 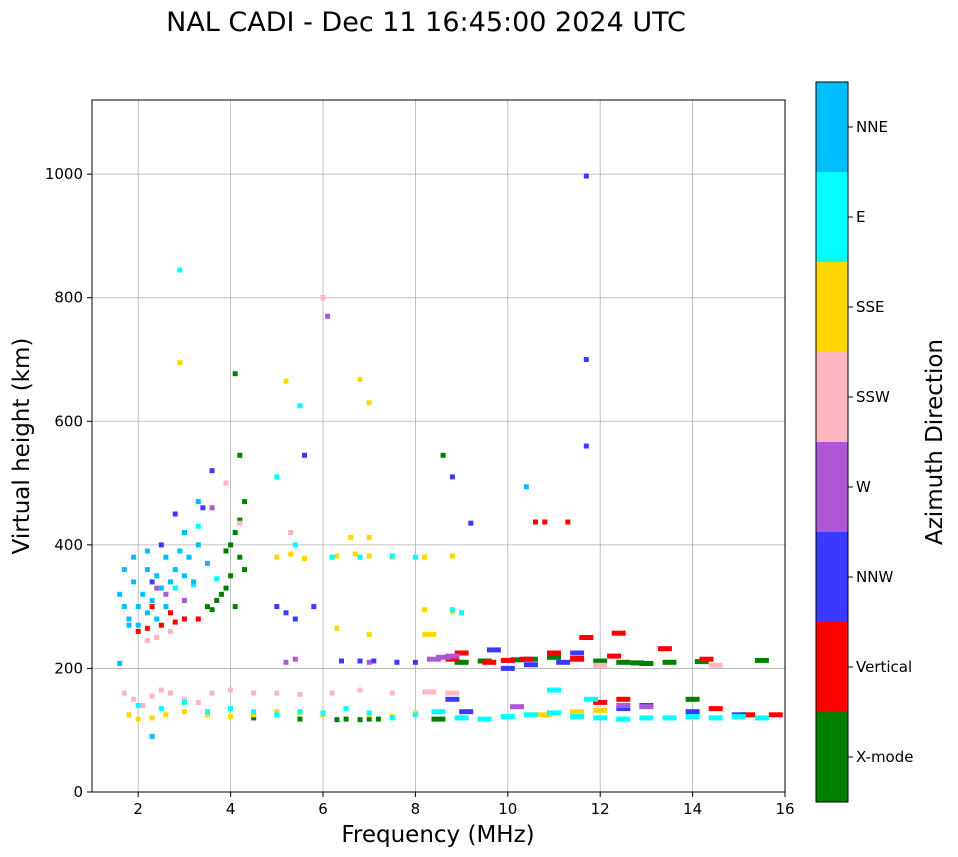 I want to click on y-tick-label: 1000, so click(x=64, y=174).